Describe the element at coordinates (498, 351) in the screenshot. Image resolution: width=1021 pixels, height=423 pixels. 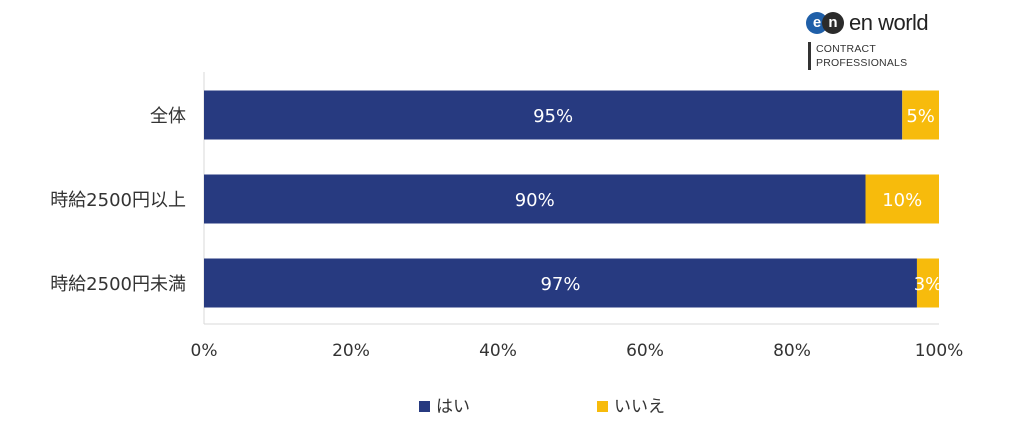
I see `x-tick-label-2: 40%` at that location.